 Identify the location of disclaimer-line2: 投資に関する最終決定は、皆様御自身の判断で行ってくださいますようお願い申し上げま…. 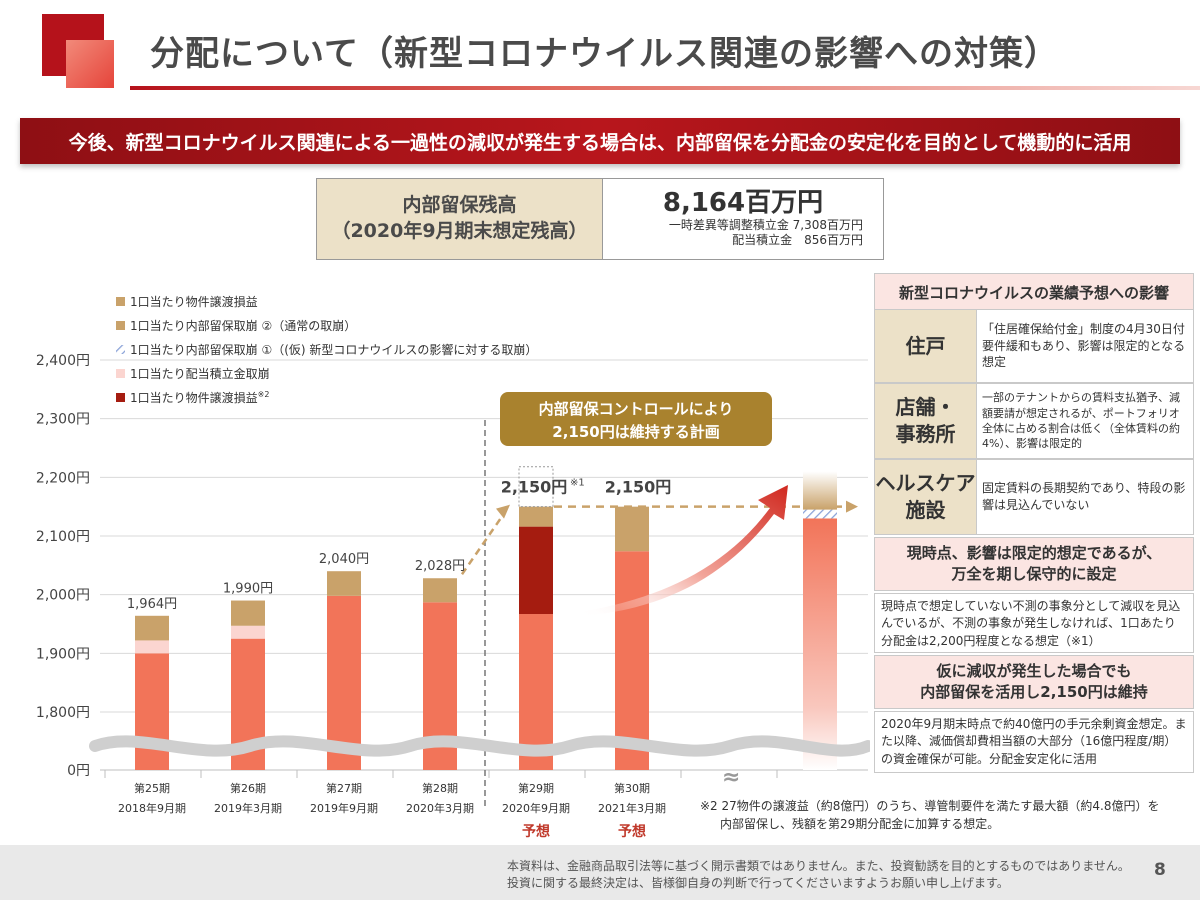
(758, 883).